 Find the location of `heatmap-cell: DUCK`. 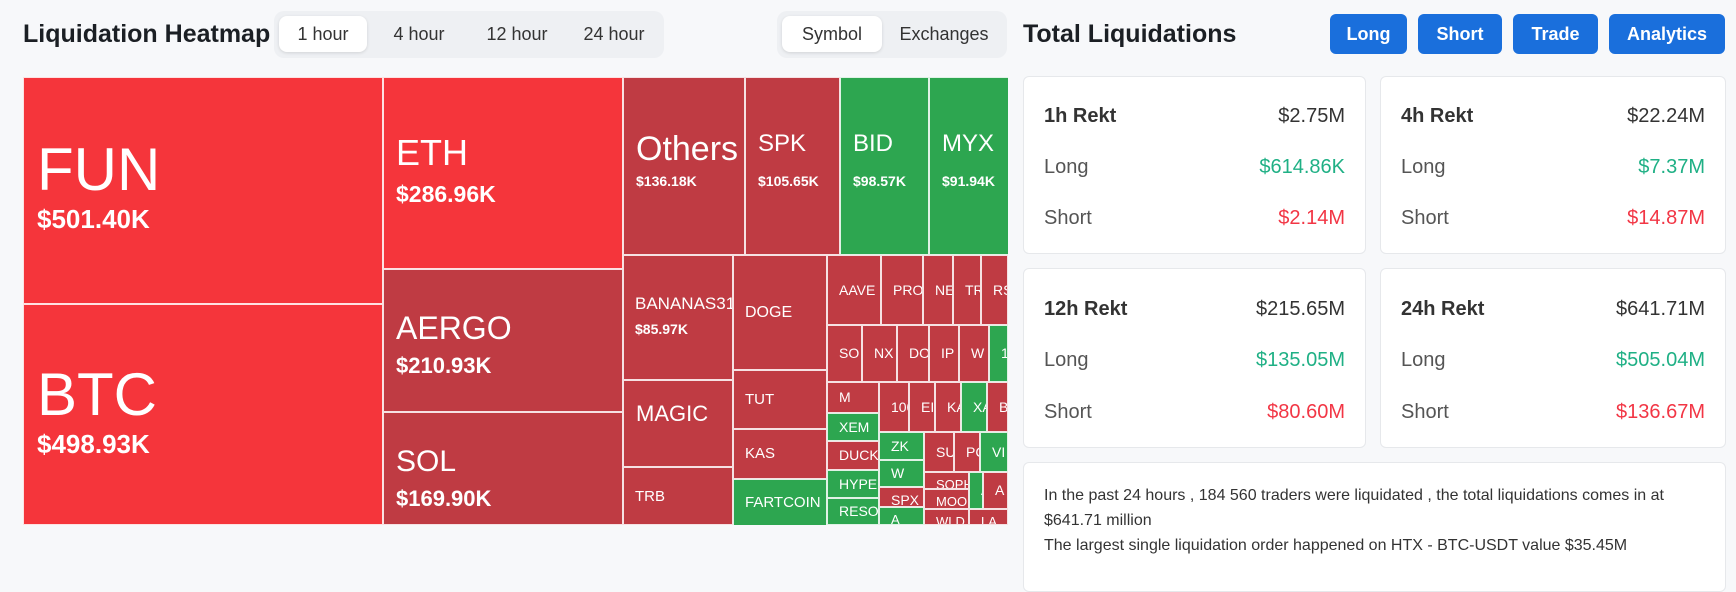

heatmap-cell: DUCK is located at coordinates (853, 455).